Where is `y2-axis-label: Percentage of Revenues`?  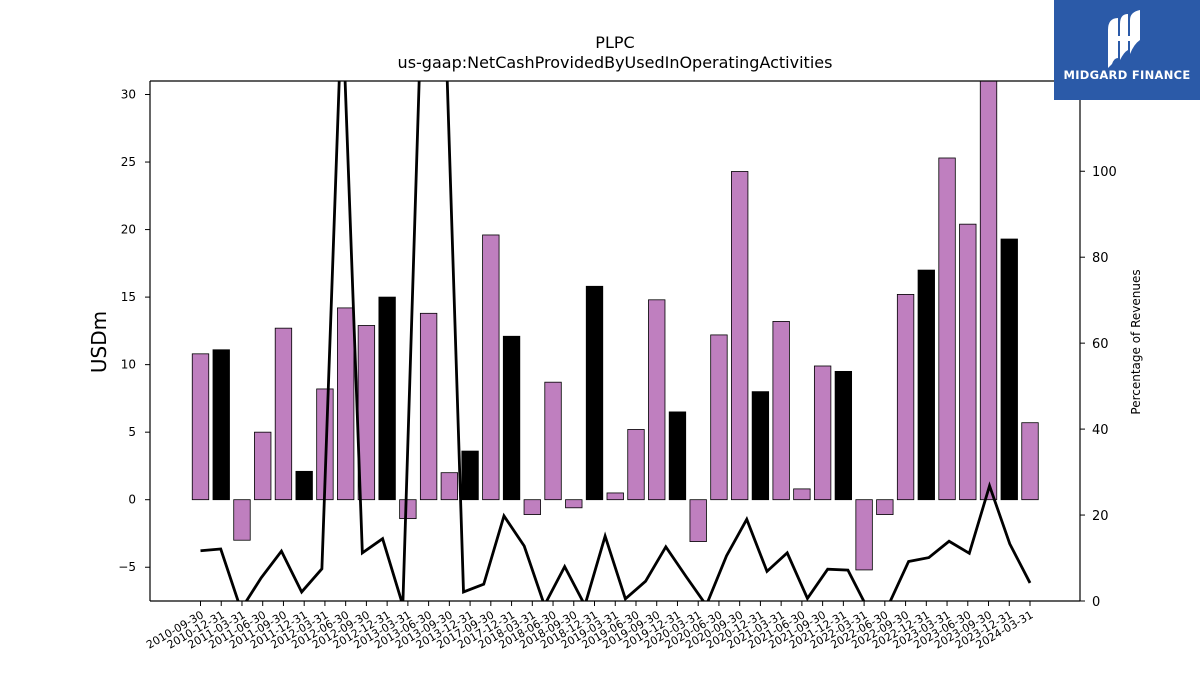 y2-axis-label: Percentage of Revenues is located at coordinates (1136, 341).